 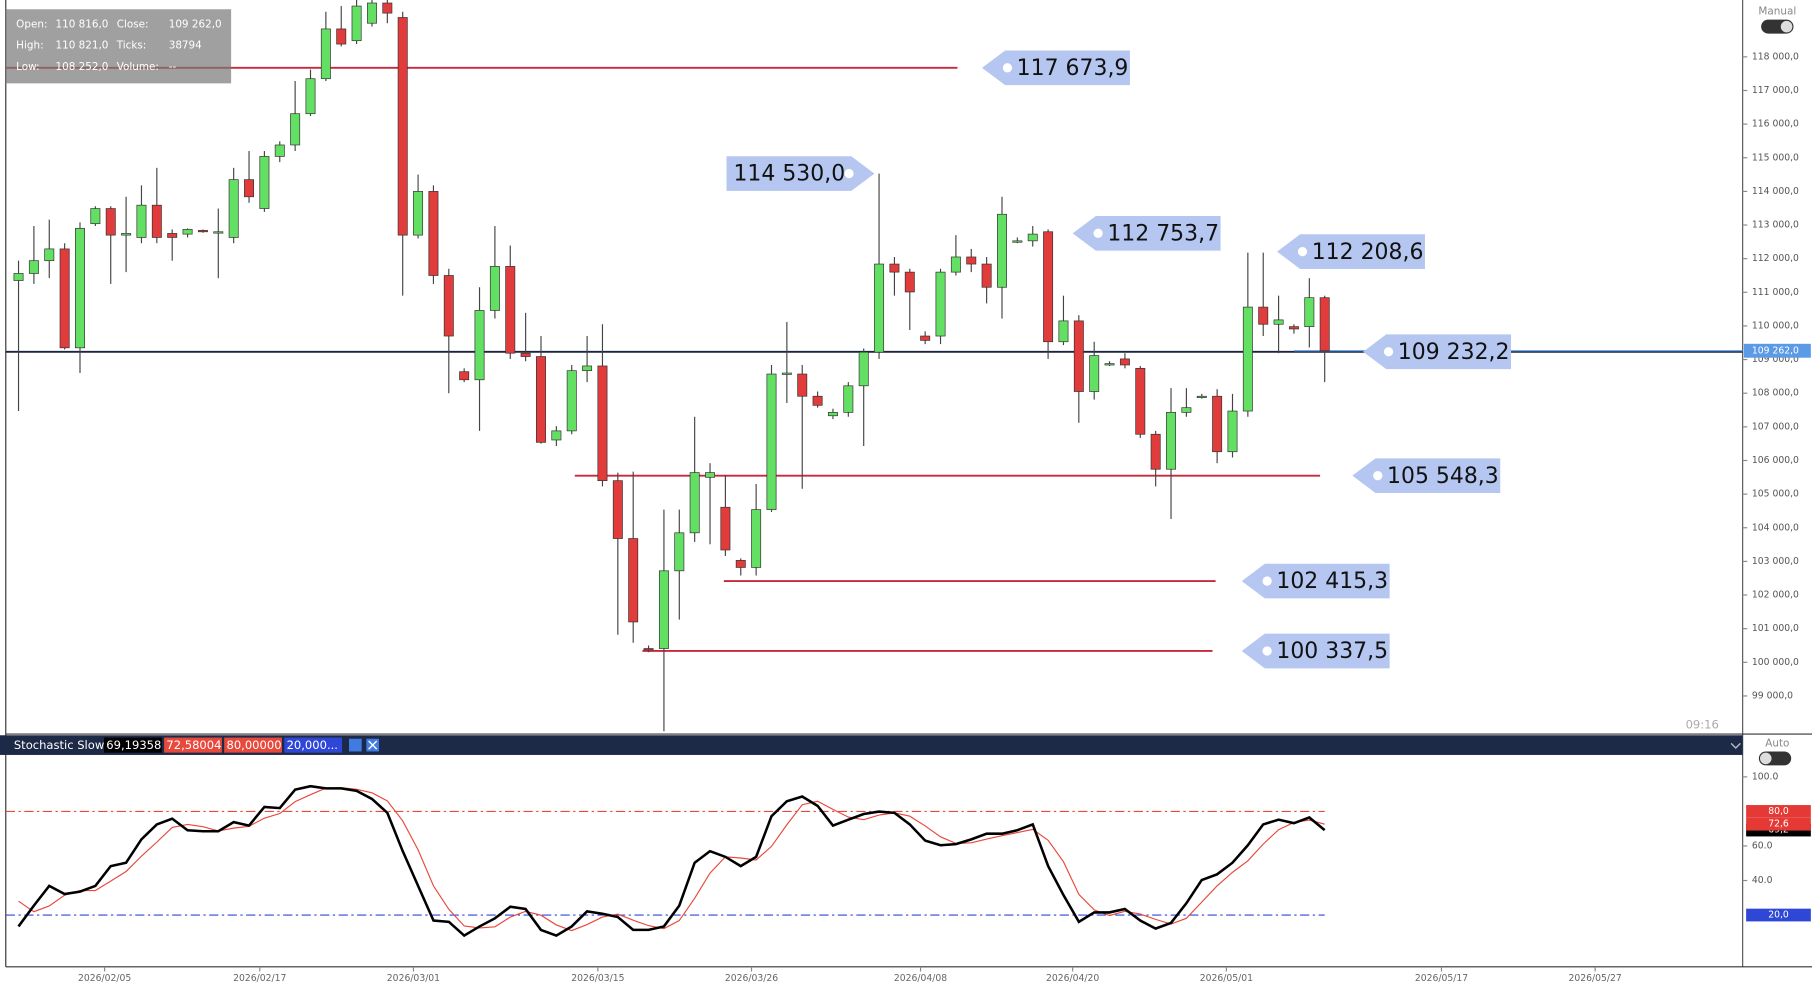 I want to click on last-price-label: 109 262,0, so click(x=1775, y=350).